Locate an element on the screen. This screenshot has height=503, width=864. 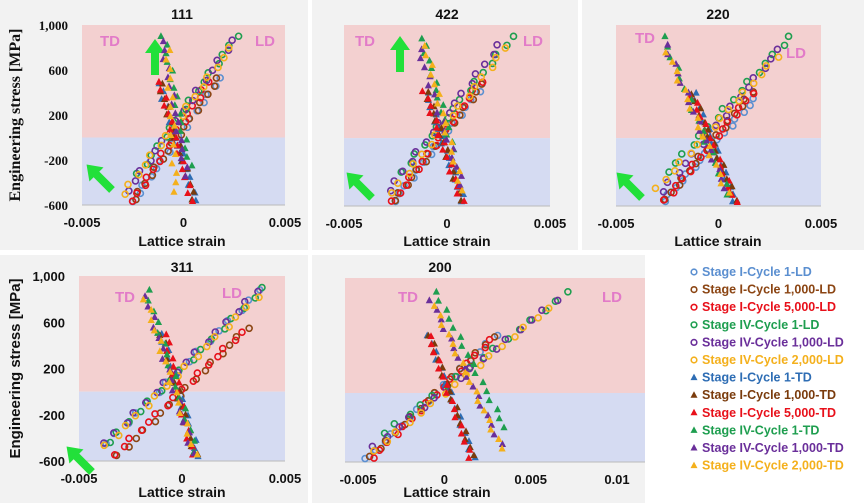
y-tick-label: -200 is located at coordinates (56, 160).